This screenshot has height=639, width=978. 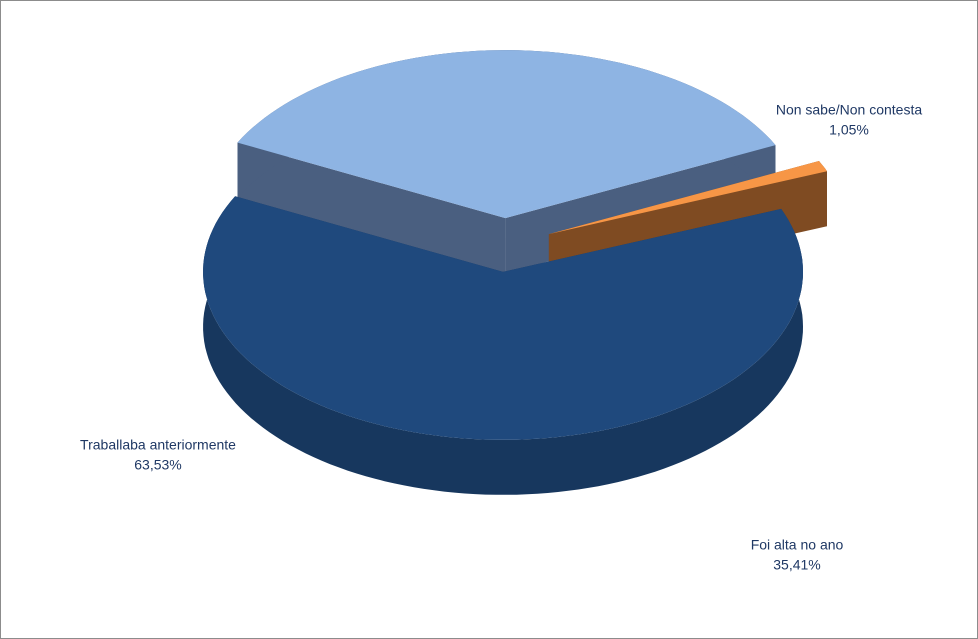 I want to click on data-label-name: Traballaba anteriormente, so click(x=158, y=445).